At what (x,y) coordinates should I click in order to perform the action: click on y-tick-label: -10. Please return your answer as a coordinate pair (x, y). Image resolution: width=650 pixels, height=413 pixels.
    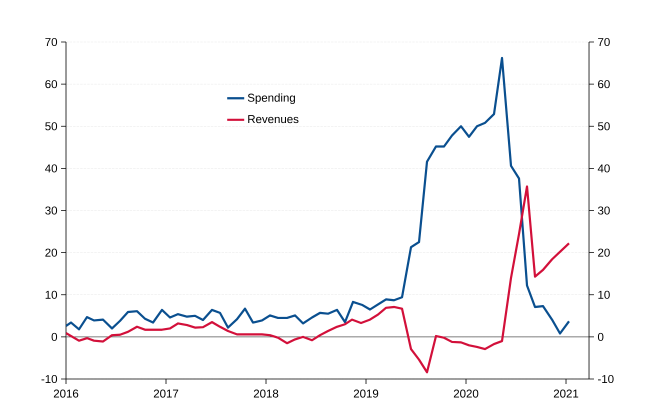
    Looking at the image, I should click on (49, 379).